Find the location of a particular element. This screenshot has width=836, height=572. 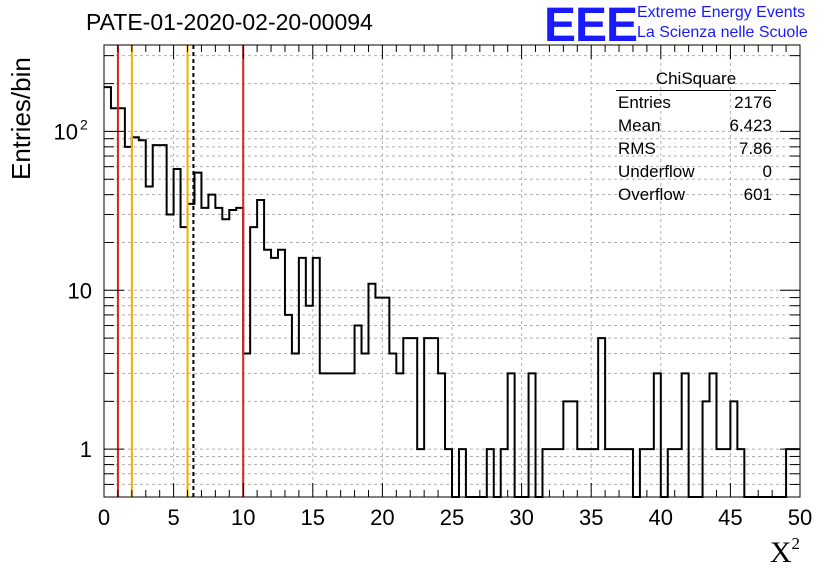

x-tick-label: 15 is located at coordinates (313, 517).